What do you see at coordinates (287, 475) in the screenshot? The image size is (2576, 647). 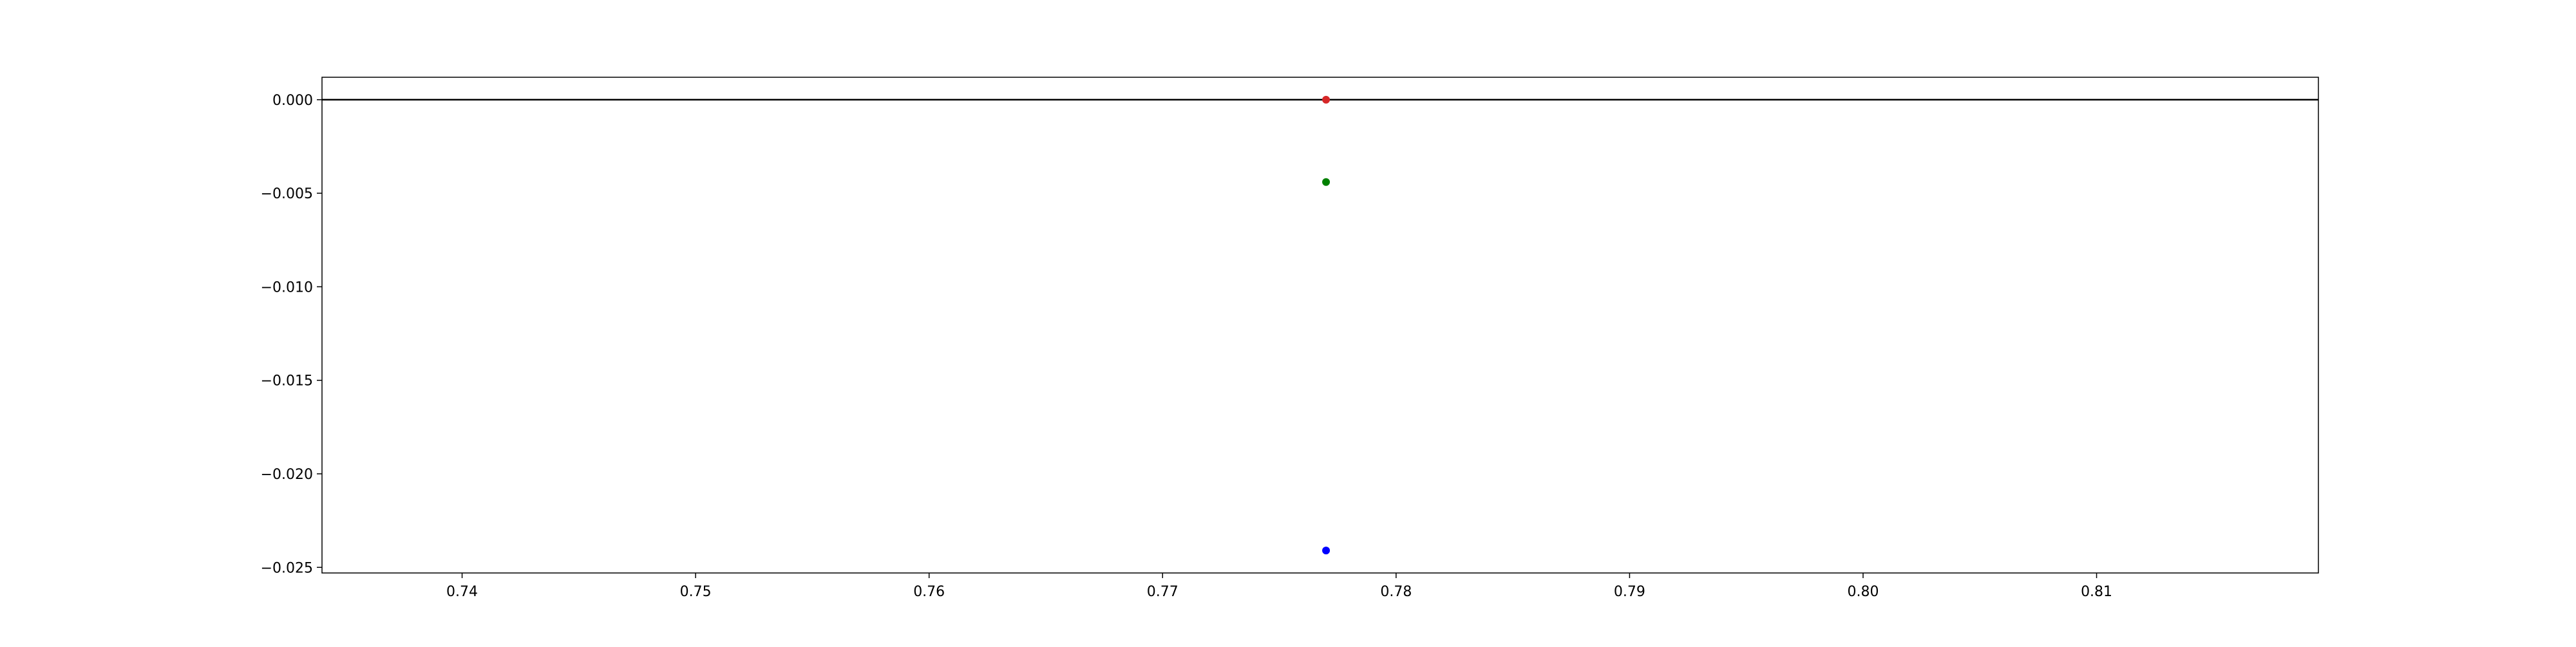 I see `y-tick-label: −0.020` at bounding box center [287, 475].